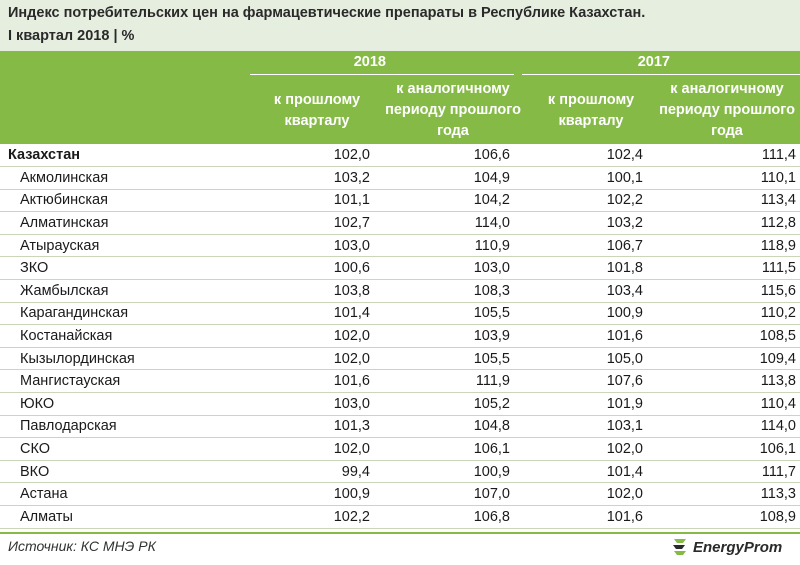  Describe the element at coordinates (444, 472) in the screenshot. I see `cell-2018-same-period: 100,9` at that location.